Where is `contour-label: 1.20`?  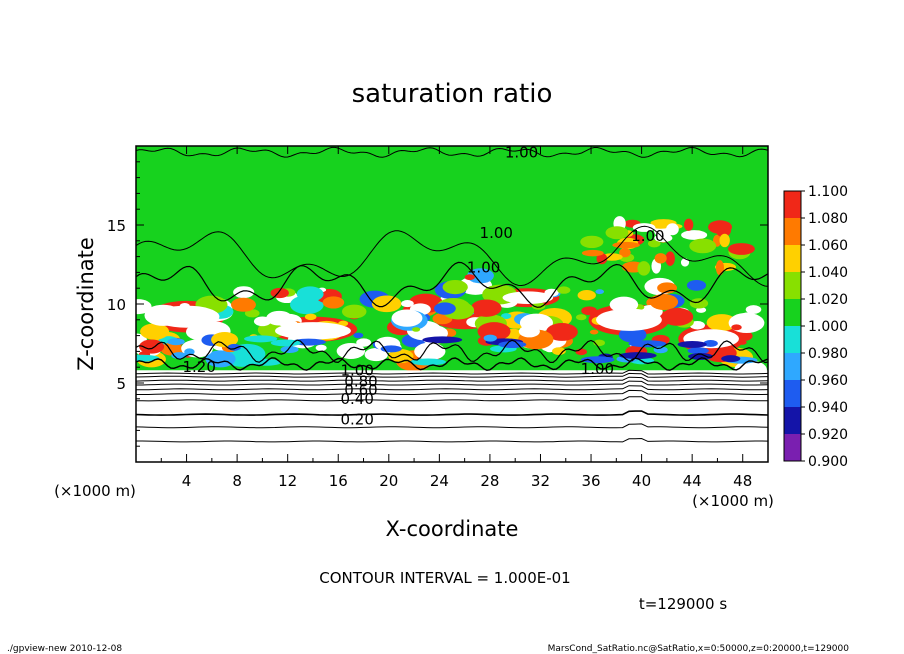 contour-label: 1.20 is located at coordinates (198, 367).